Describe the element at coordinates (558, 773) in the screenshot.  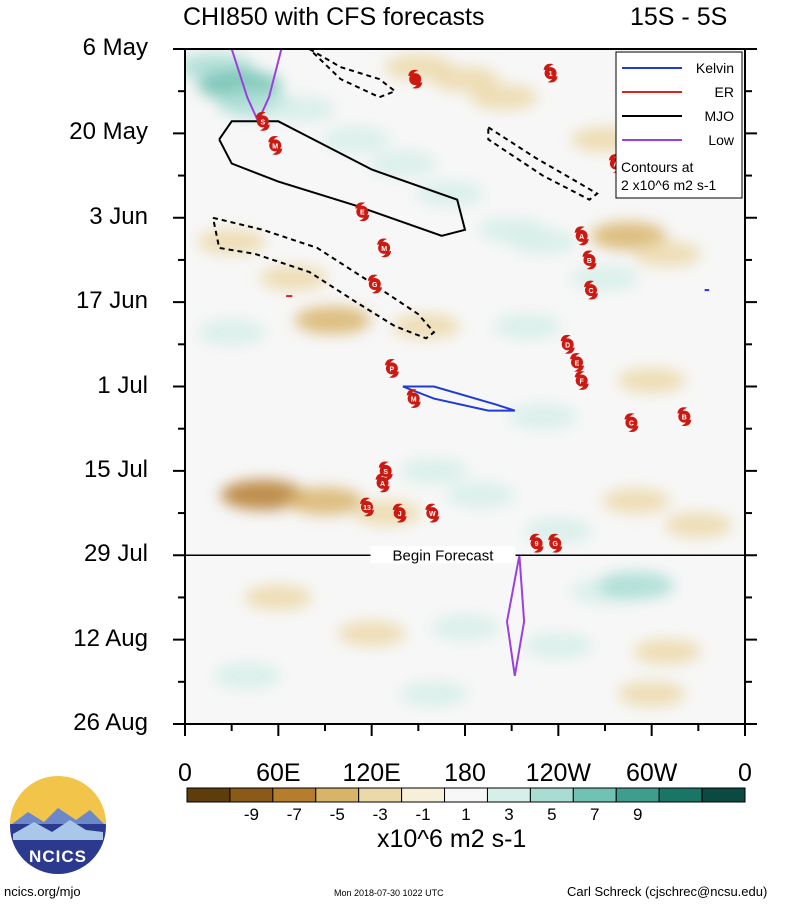
I see `x-tick-label: 120W` at that location.